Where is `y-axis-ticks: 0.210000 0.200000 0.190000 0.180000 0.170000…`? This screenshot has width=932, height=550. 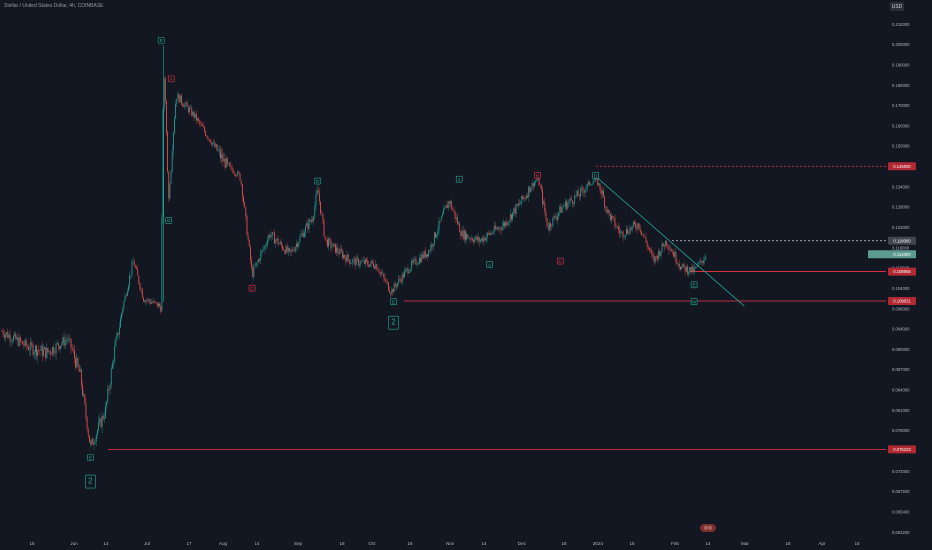 y-axis-ticks: 0.210000 0.200000 0.190000 0.180000 0.170000… is located at coordinates (901, 278).